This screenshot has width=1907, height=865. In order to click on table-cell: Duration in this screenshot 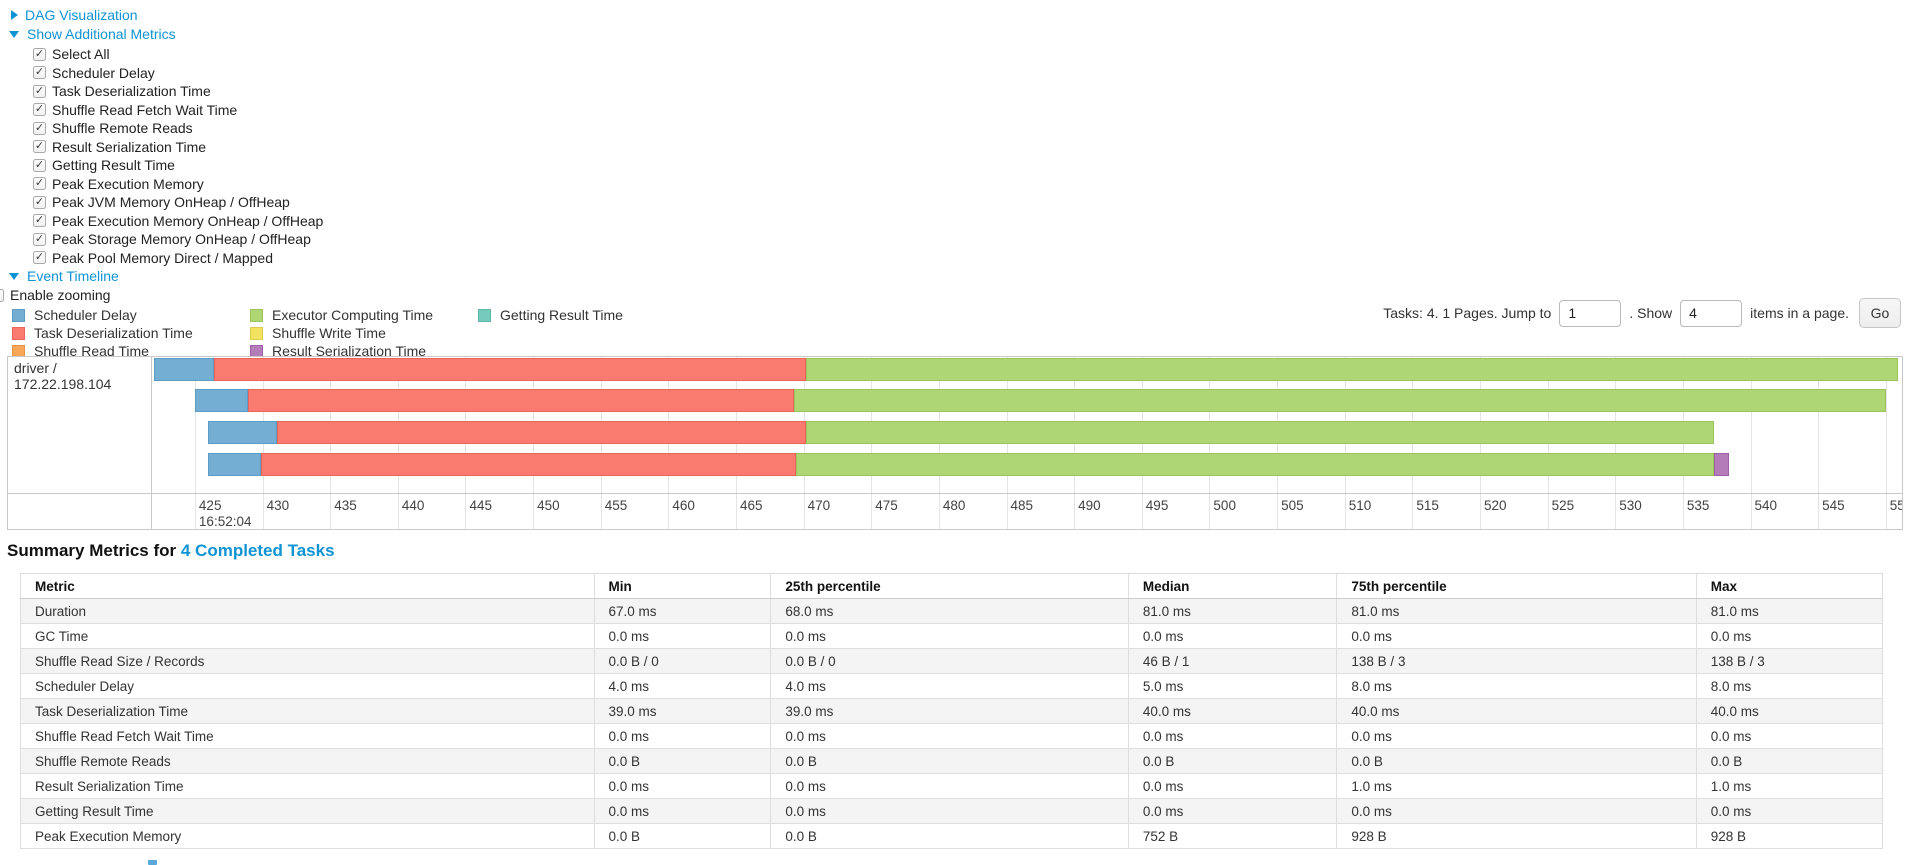, I will do `click(307, 611)`.